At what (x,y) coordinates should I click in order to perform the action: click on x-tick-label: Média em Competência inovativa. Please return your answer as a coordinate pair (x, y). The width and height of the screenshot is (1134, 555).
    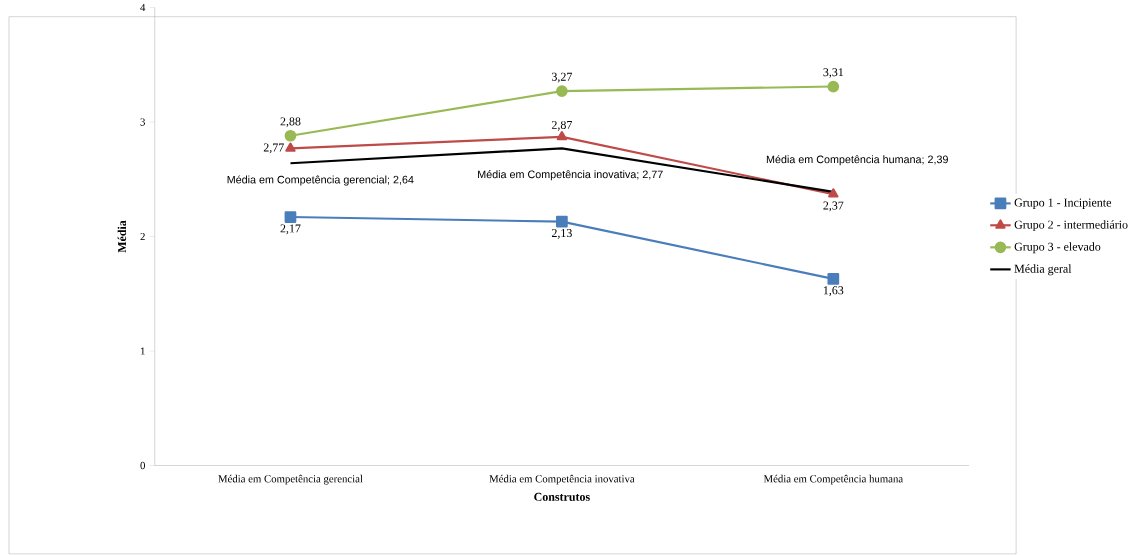
    Looking at the image, I should click on (562, 479).